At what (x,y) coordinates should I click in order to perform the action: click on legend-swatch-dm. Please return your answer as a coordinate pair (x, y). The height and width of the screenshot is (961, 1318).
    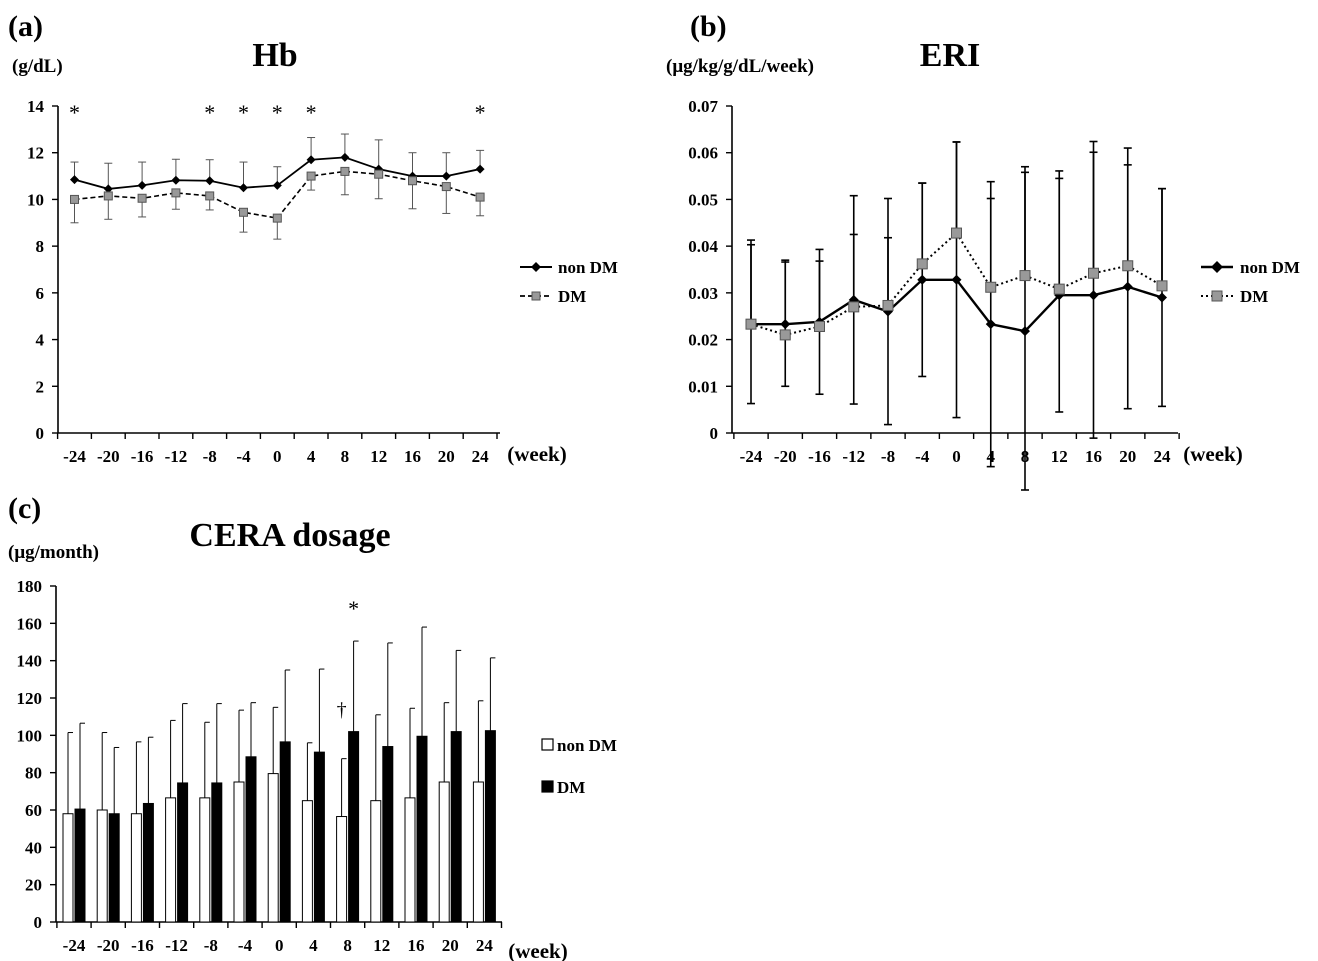
    Looking at the image, I should click on (547, 786).